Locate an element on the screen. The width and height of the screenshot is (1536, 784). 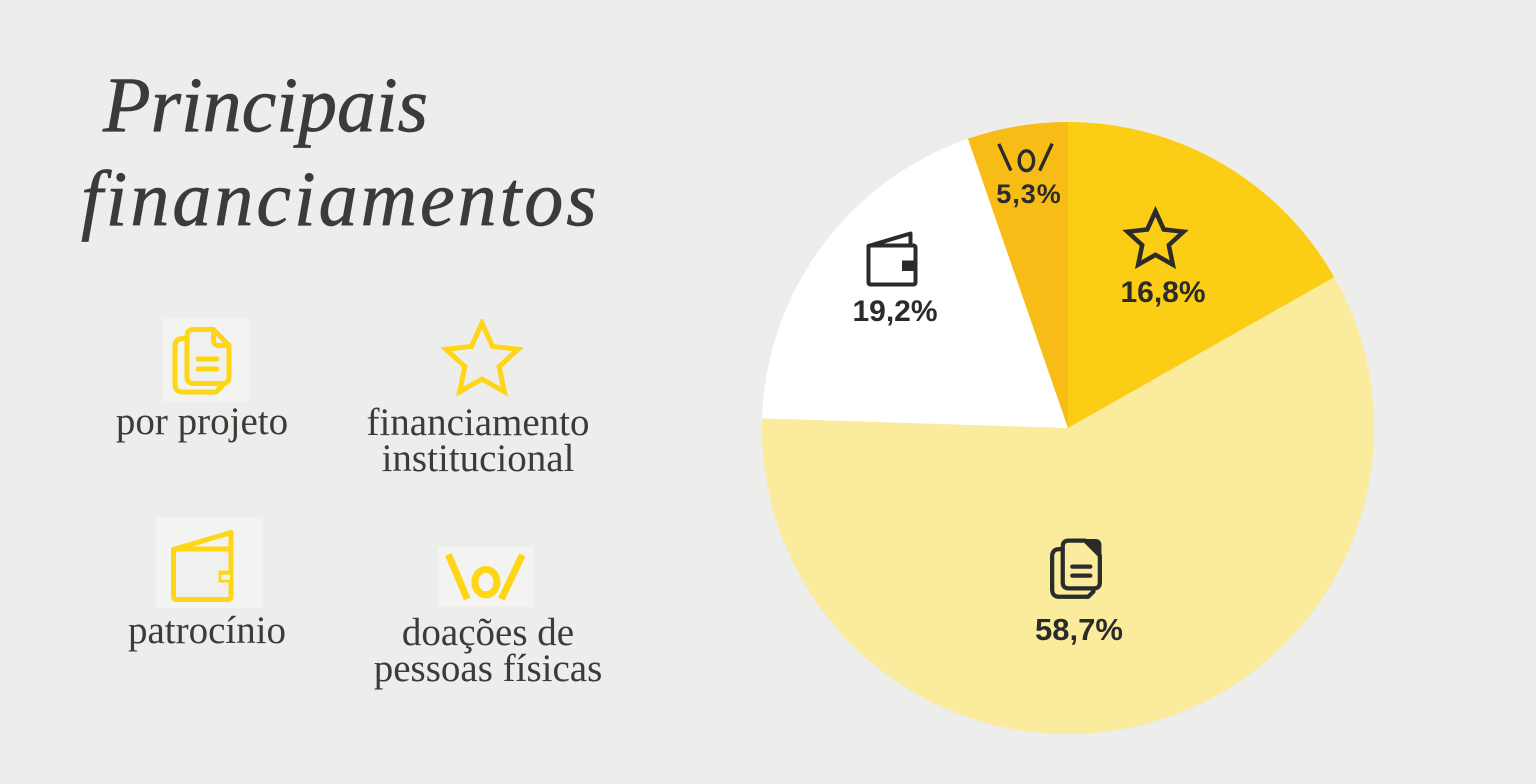
svg-text: 5,3% is located at coordinates (1029, 194).